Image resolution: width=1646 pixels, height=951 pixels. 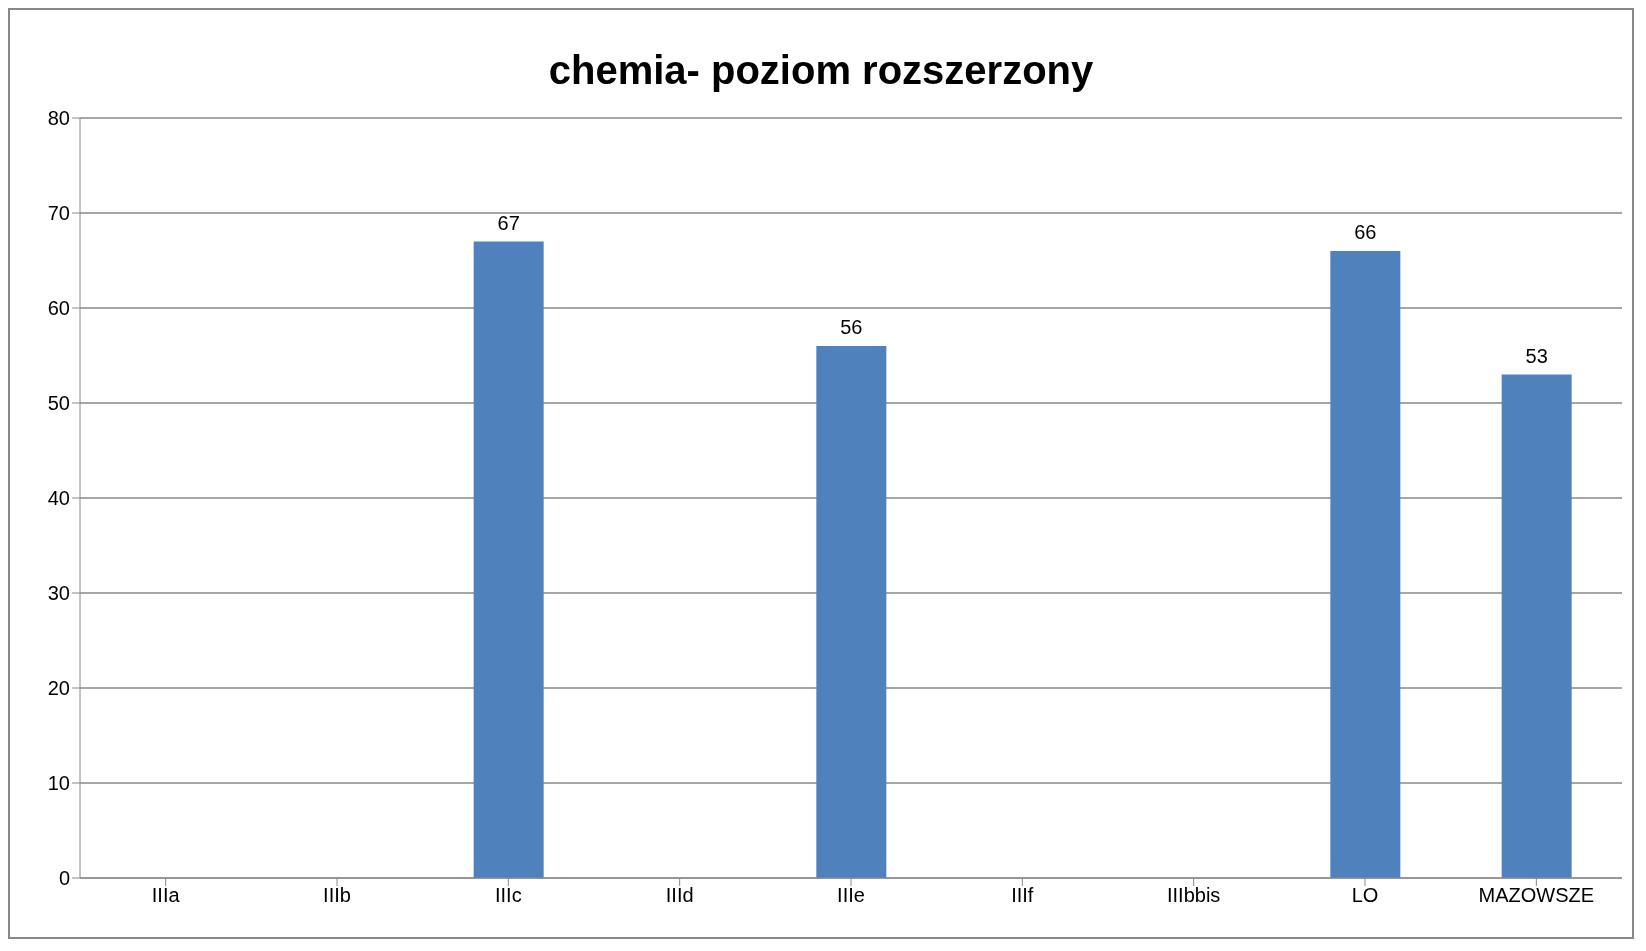 What do you see at coordinates (58, 403) in the screenshot?
I see `y-tick-label: 50` at bounding box center [58, 403].